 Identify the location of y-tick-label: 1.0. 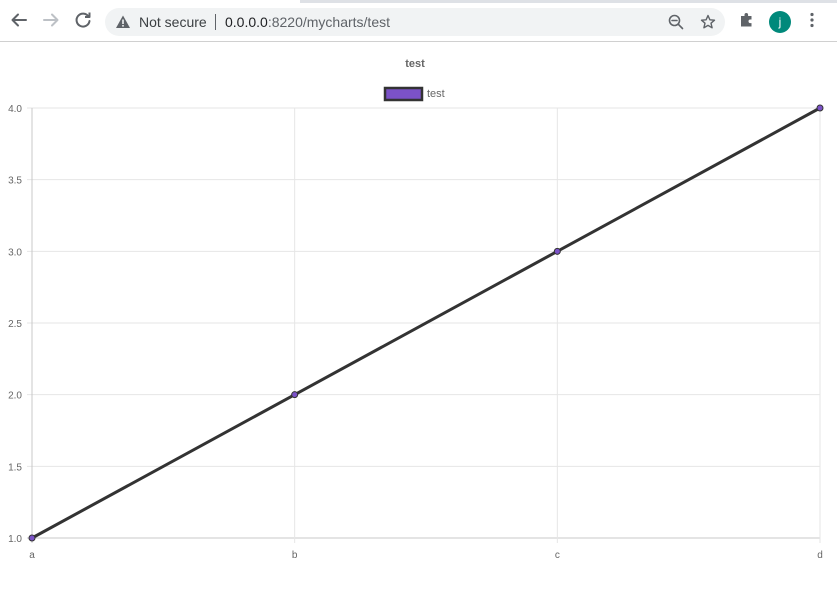
(15, 539).